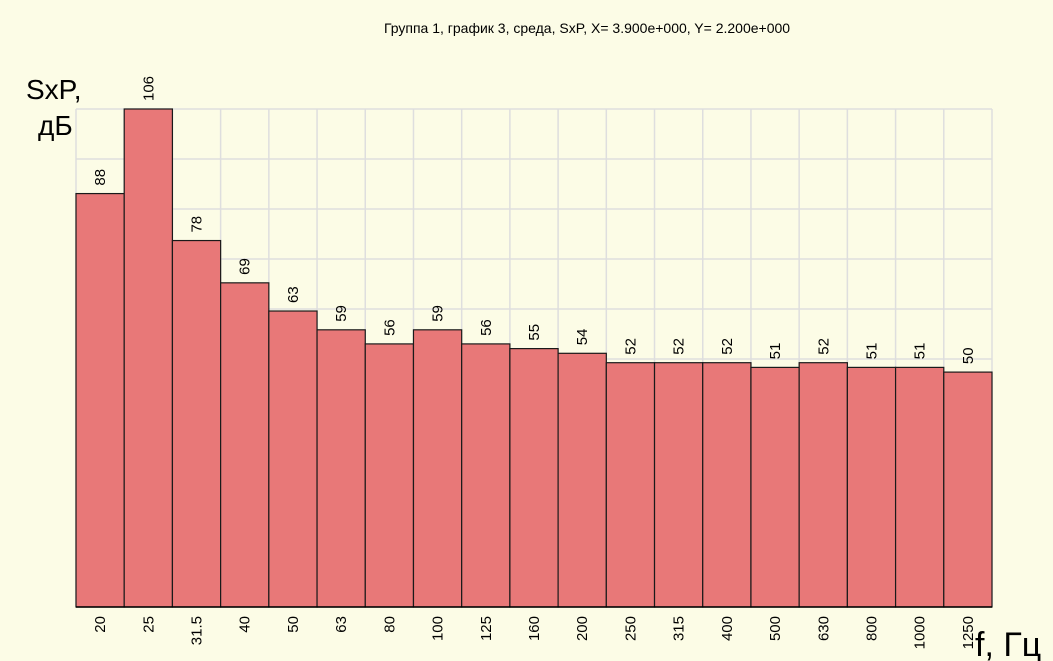 The image size is (1053, 661). What do you see at coordinates (871, 351) in the screenshot?
I see `value-label-800: 51` at bounding box center [871, 351].